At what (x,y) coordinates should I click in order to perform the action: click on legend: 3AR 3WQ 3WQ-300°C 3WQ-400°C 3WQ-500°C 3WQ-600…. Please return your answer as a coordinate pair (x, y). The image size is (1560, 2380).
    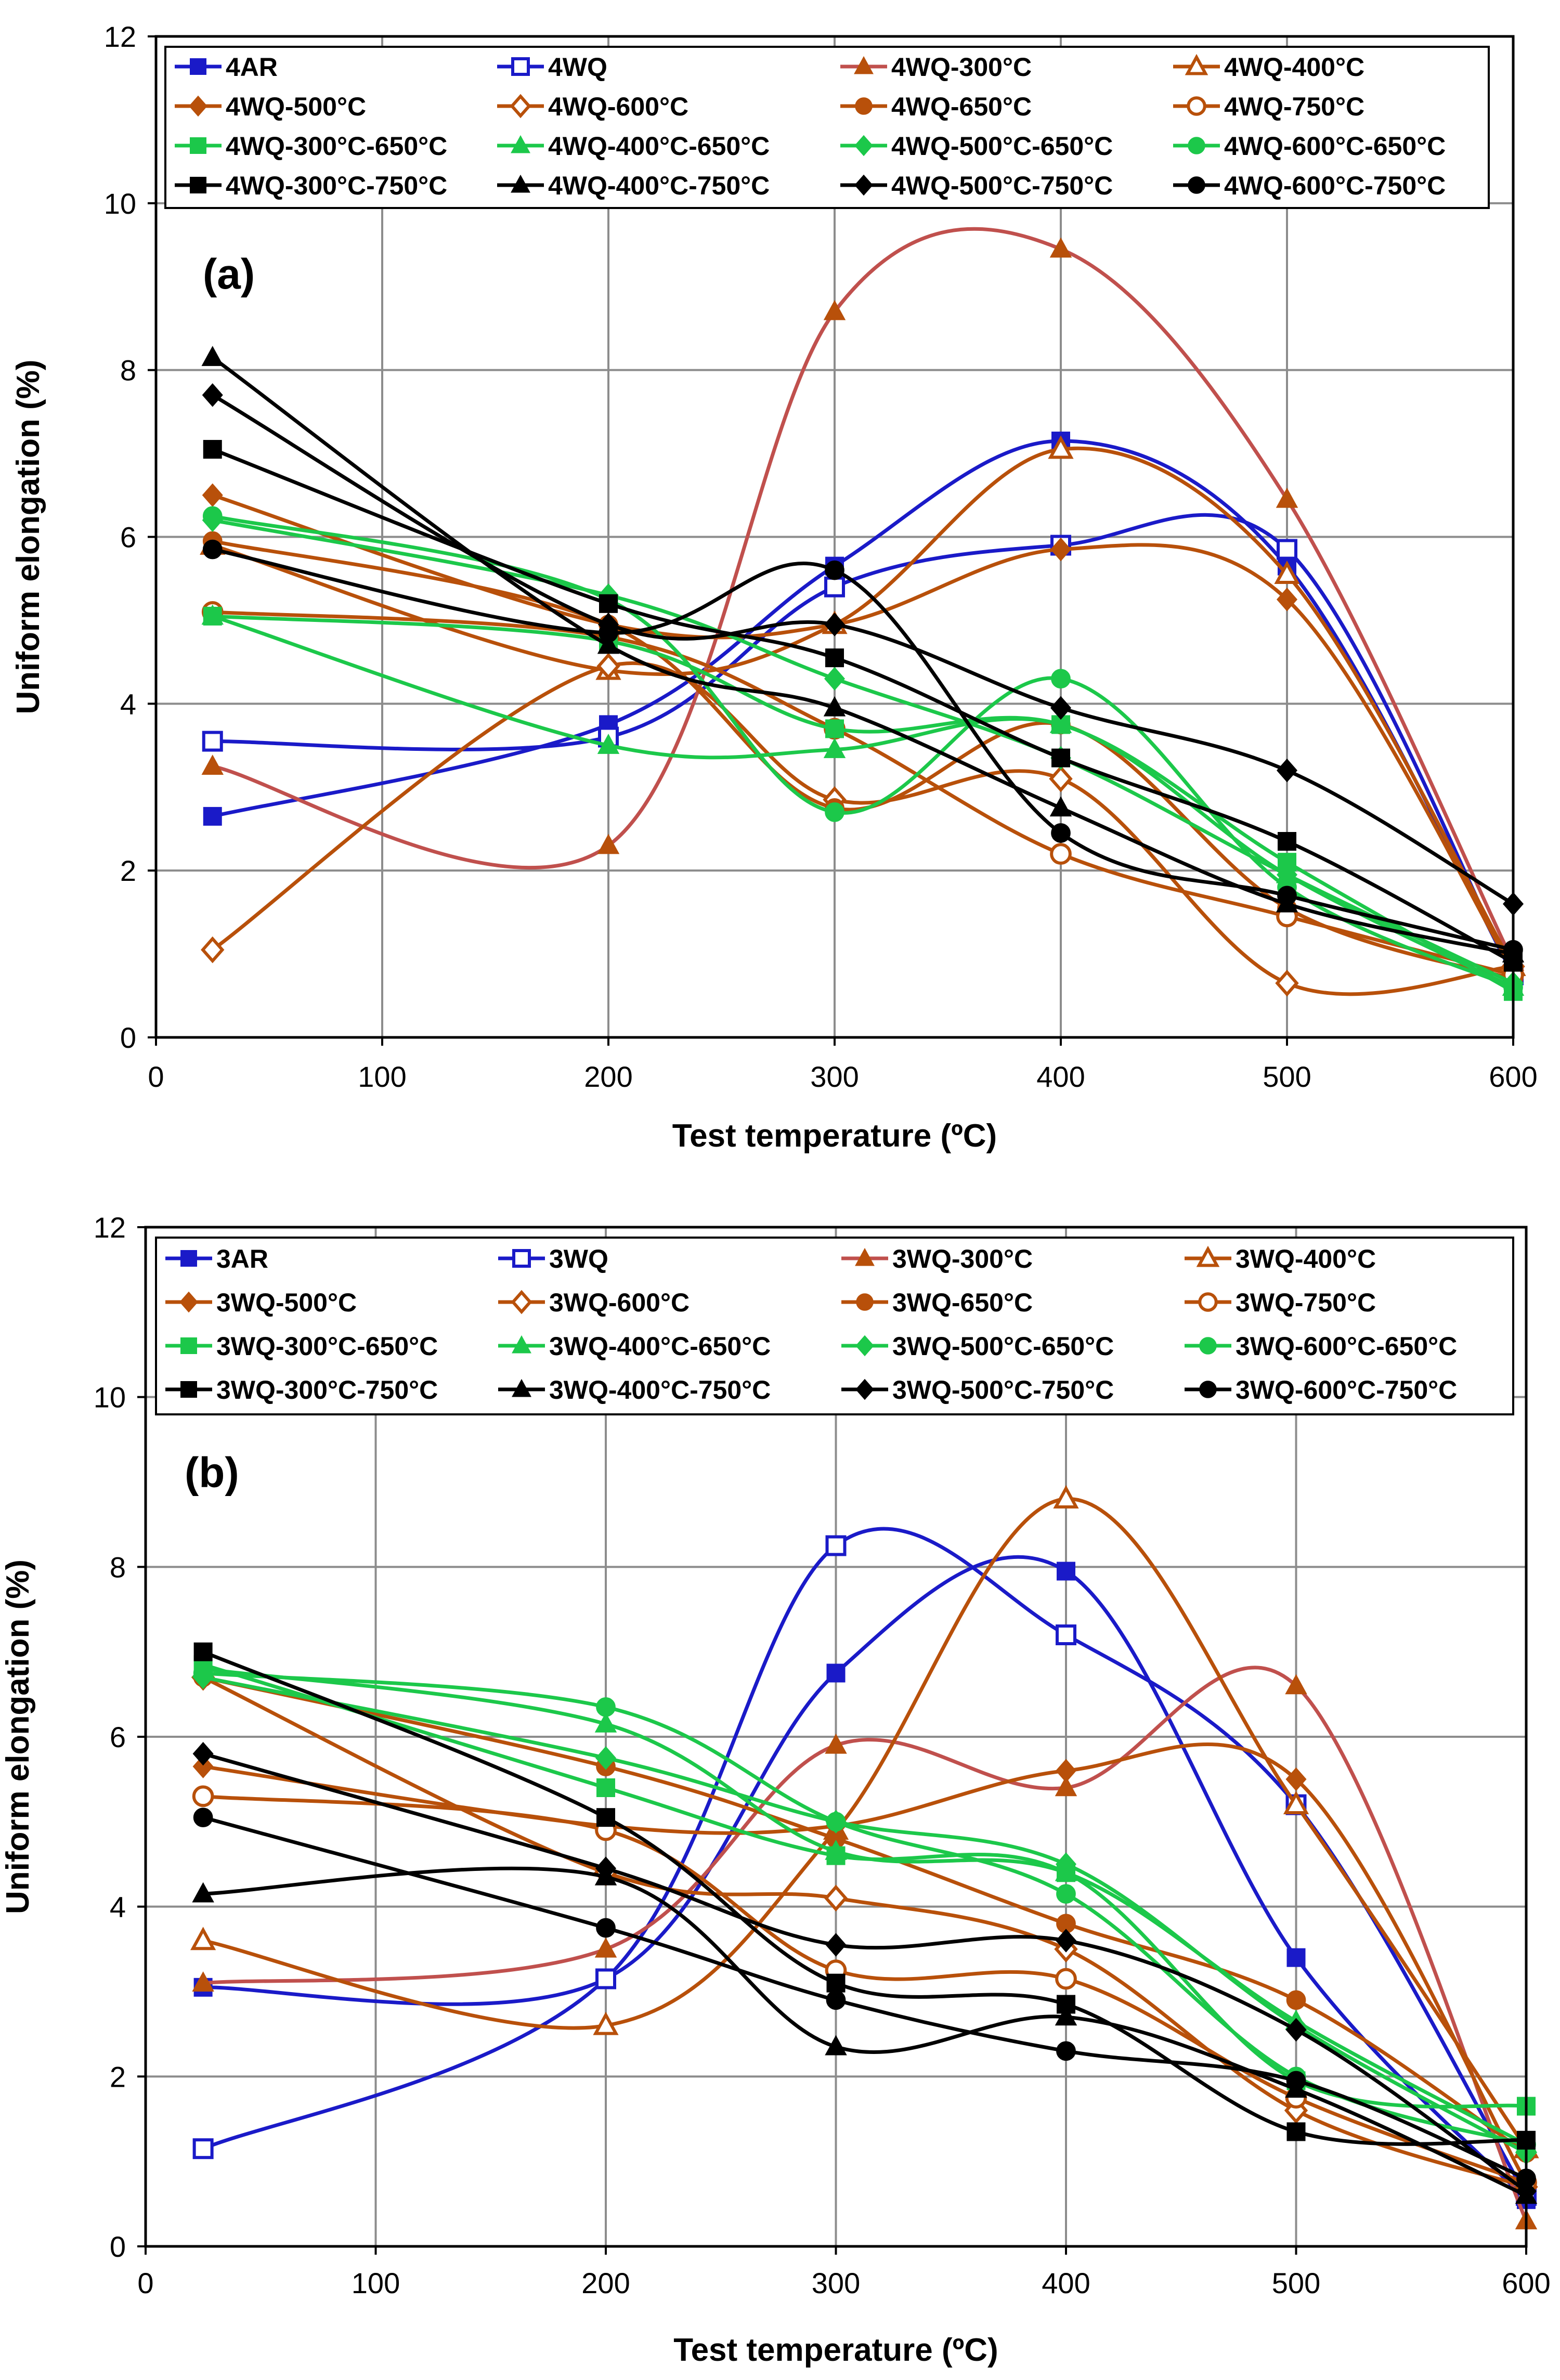
    Looking at the image, I should click on (835, 1326).